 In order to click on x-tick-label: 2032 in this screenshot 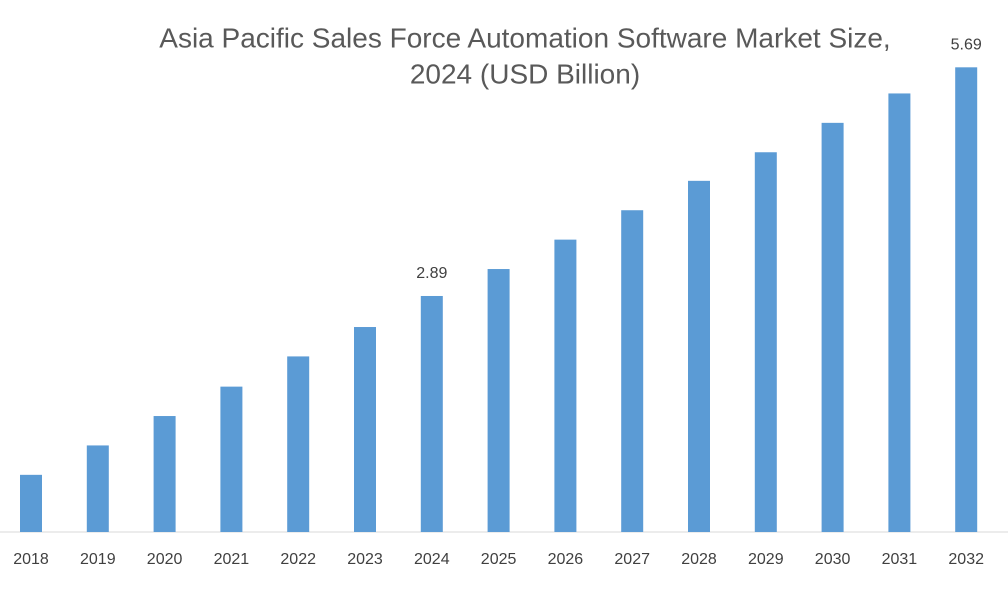, I will do `click(966, 559)`.